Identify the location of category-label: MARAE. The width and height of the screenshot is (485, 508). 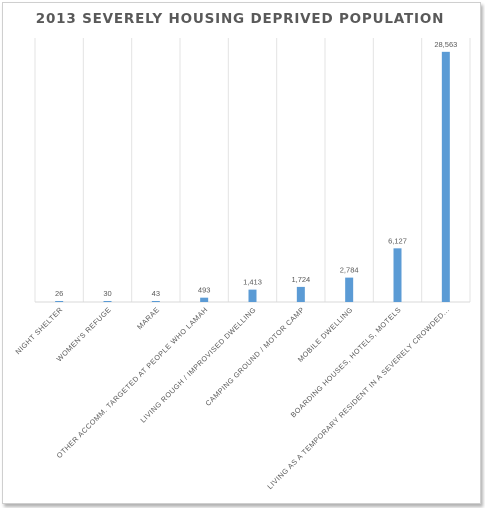
(148, 318).